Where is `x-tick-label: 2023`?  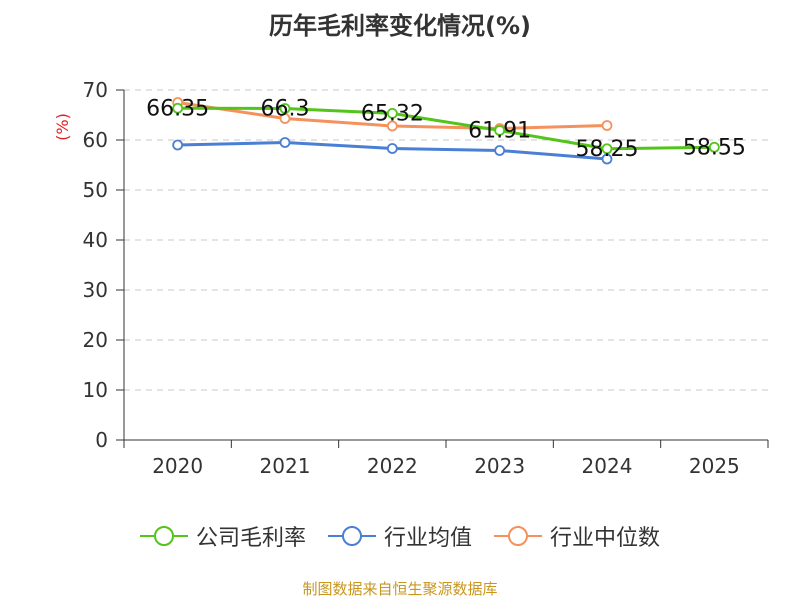
x-tick-label: 2023 is located at coordinates (499, 466).